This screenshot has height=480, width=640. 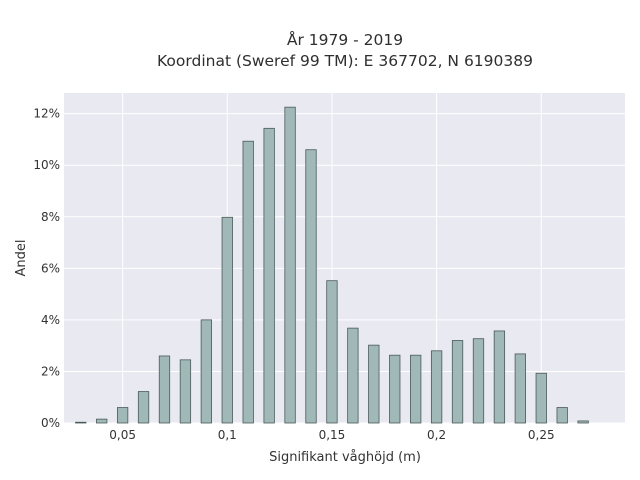 I want to click on x-tick-label: 0,1, so click(x=227, y=435).